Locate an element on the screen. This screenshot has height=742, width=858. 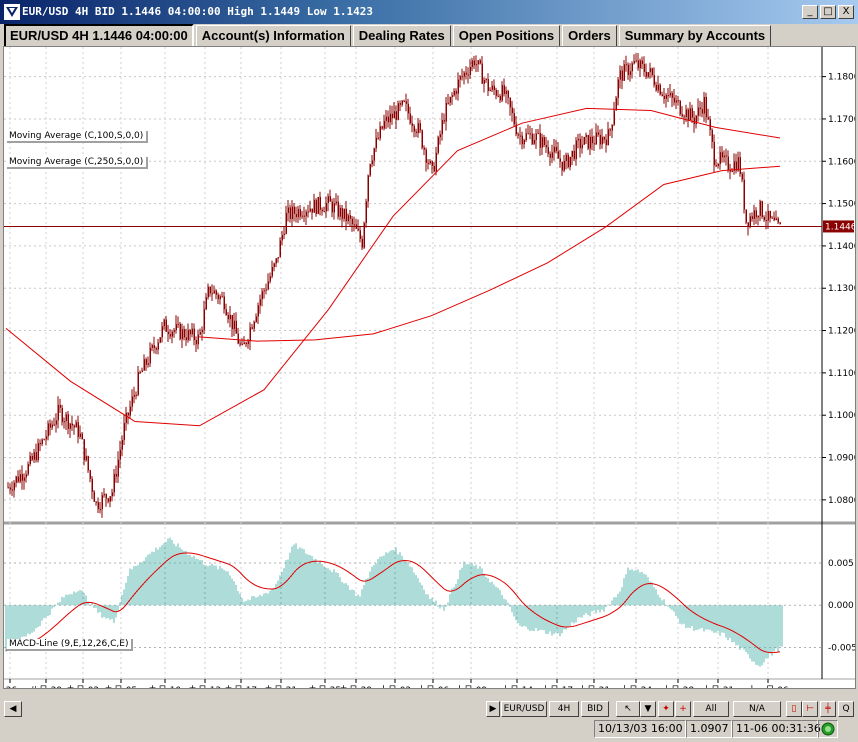
tab-account-information: Account(s) Information is located at coordinates (273, 36).